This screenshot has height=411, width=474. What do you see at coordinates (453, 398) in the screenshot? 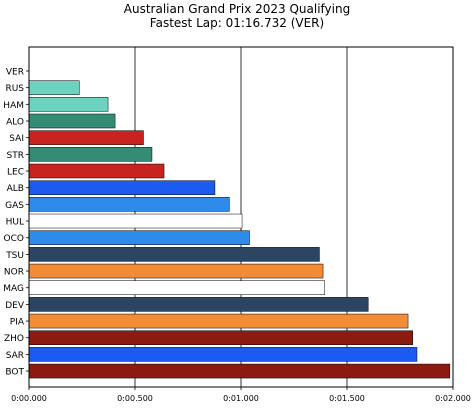
I see `x-tick-label: 0:02.000` at bounding box center [453, 398].